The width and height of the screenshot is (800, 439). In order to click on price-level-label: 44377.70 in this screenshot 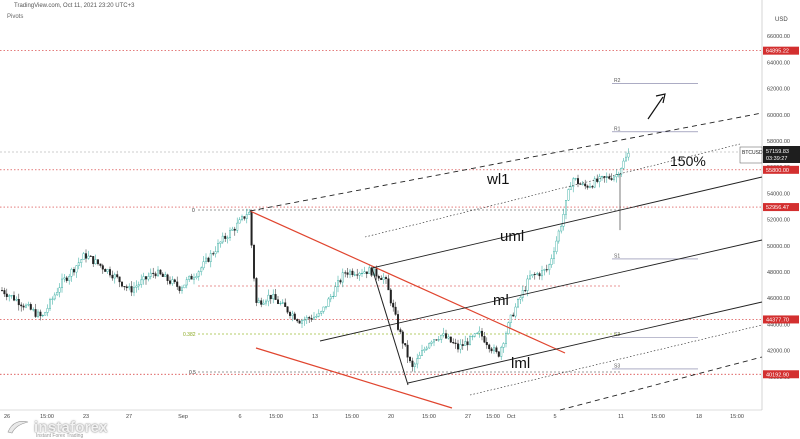, I will do `click(777, 320)`.